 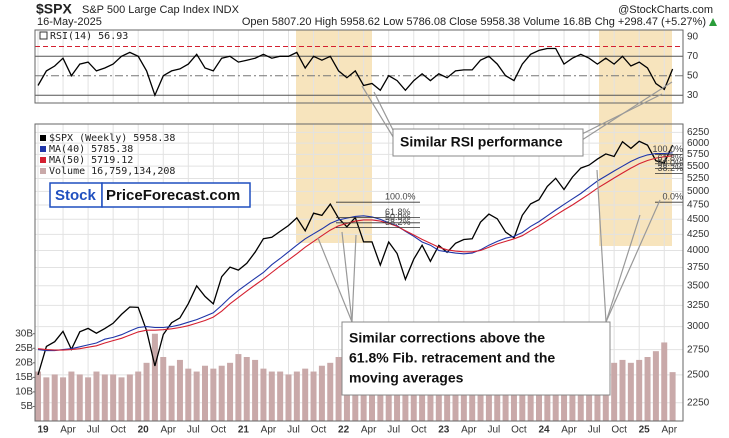 I want to click on legend-label: $SPX (Weekly) 5958.38, so click(x=112, y=138).